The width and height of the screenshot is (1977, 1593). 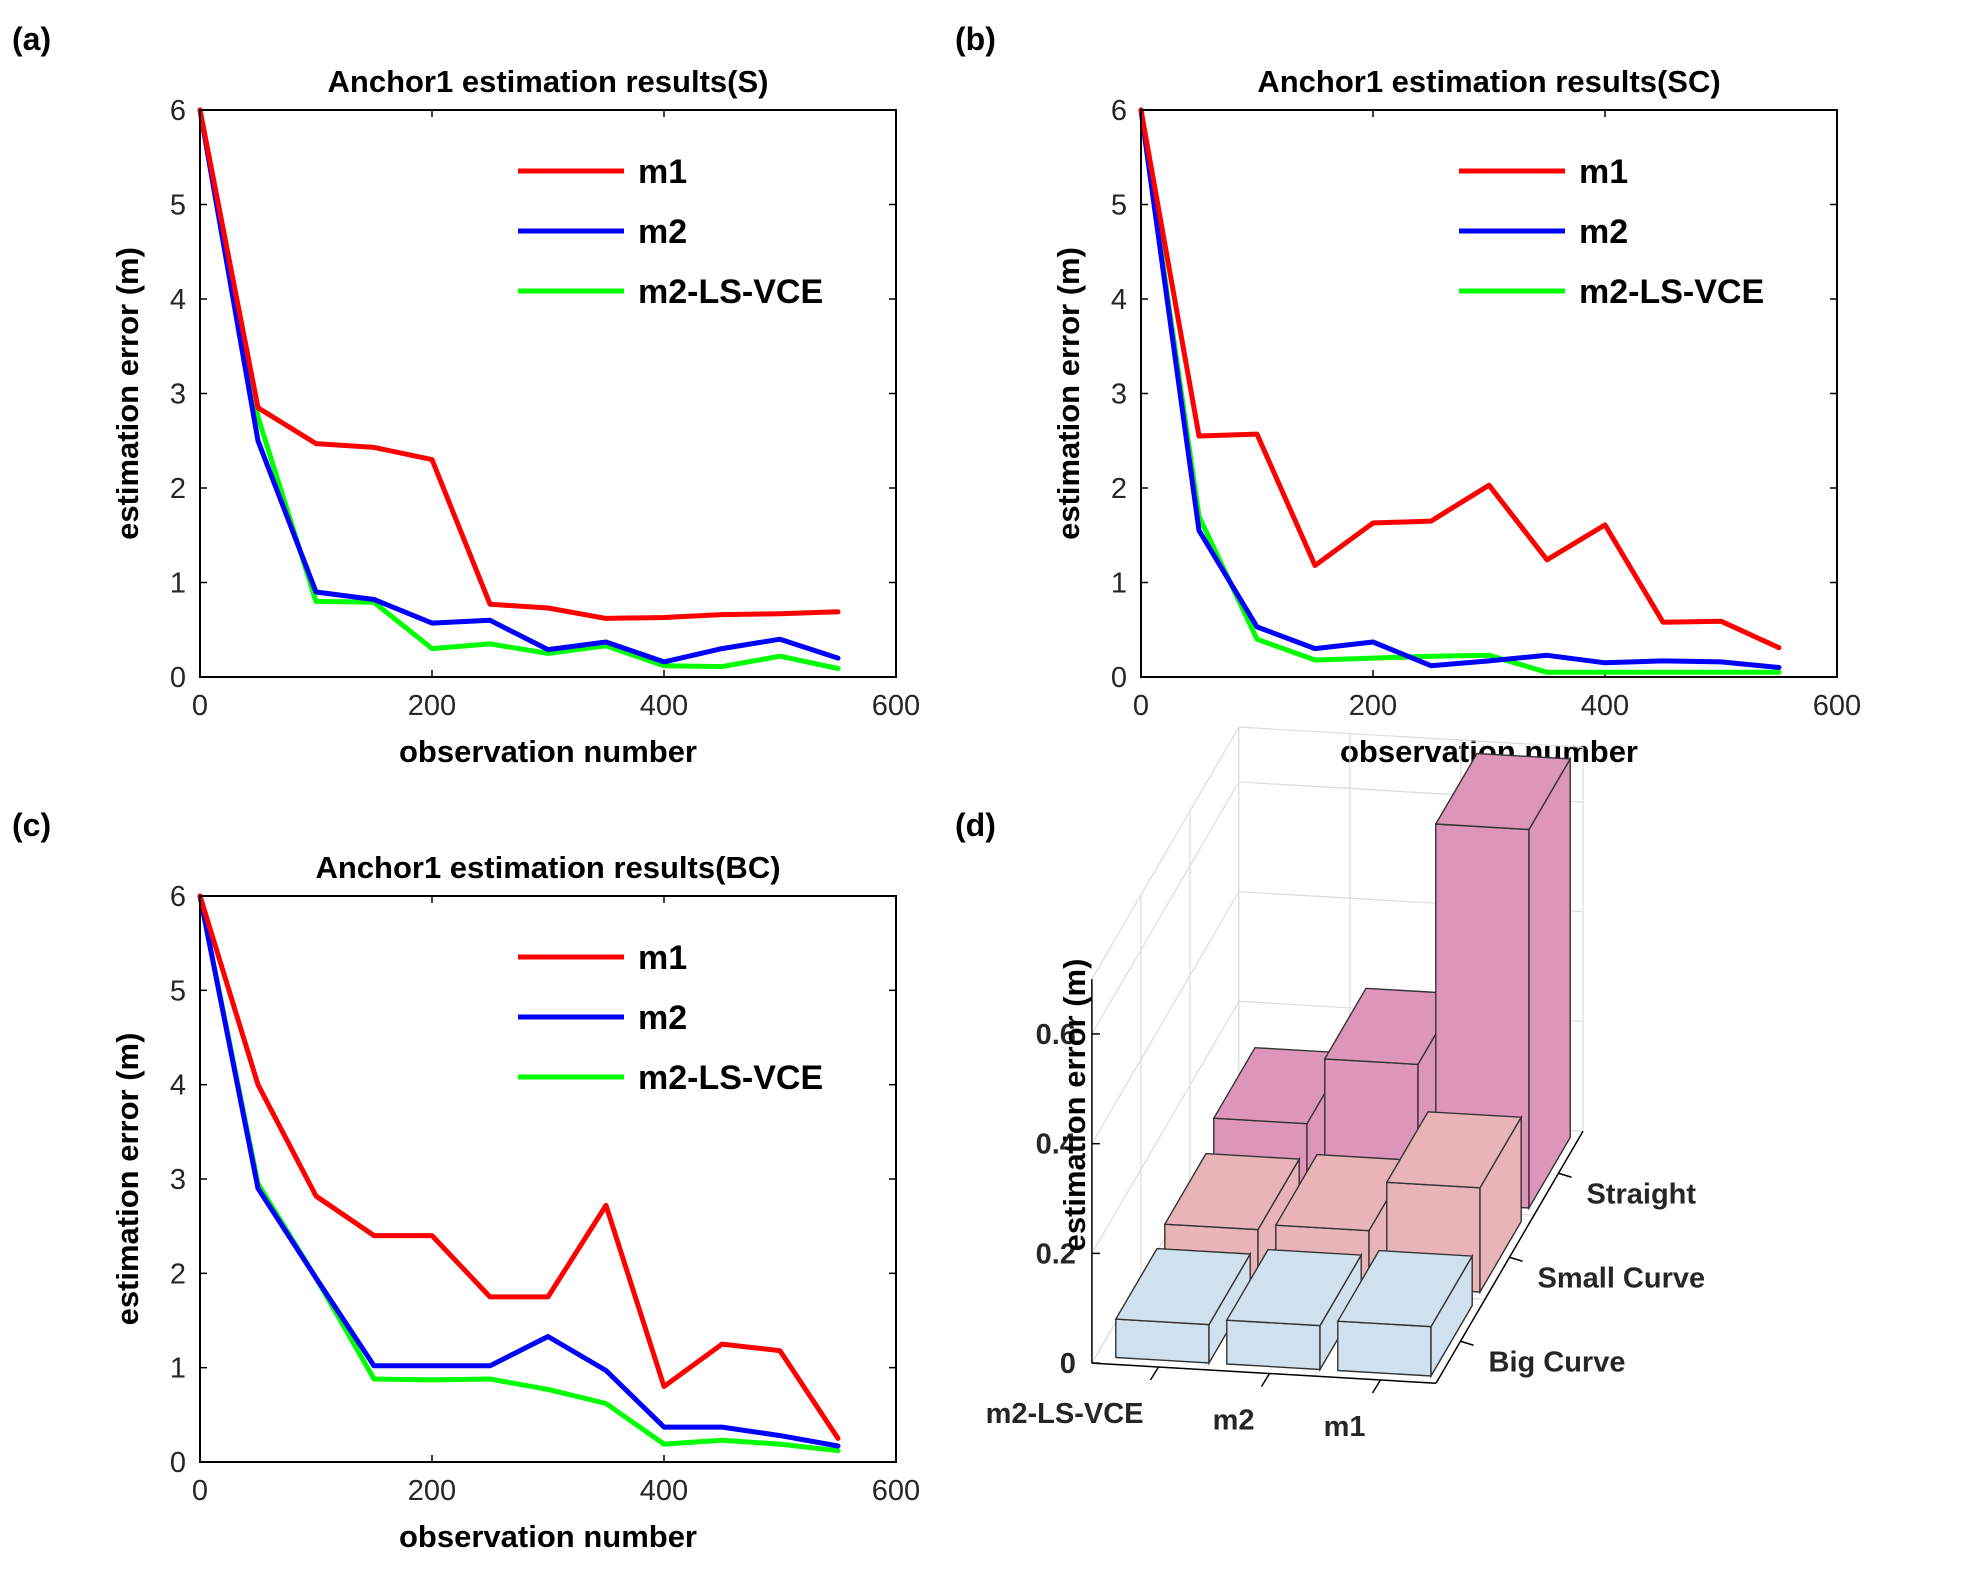 What do you see at coordinates (1074, 1105) in the screenshot?
I see `z-axis-label: estimation error (m)` at bounding box center [1074, 1105].